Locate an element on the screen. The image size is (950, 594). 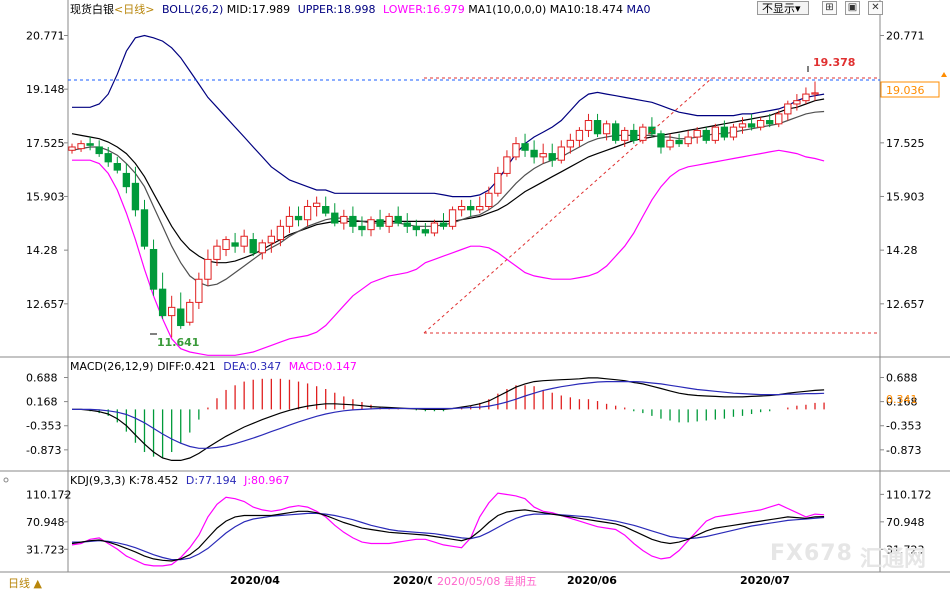
kdj-right-tick-label: 31.723 is located at coordinates (905, 549).